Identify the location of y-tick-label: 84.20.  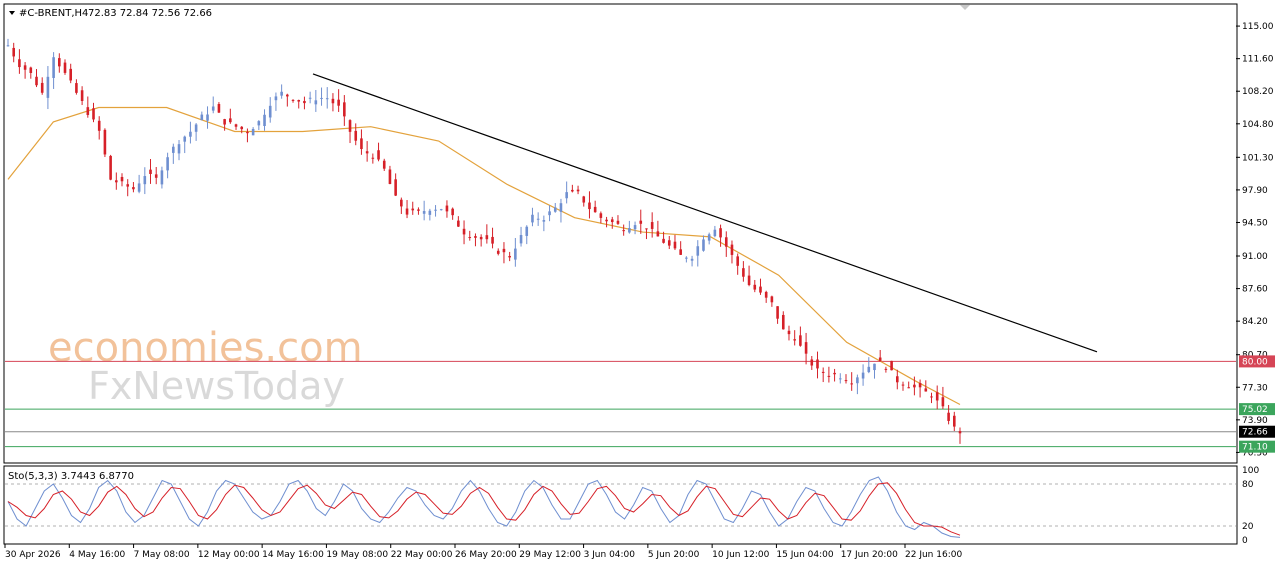
(1255, 322).